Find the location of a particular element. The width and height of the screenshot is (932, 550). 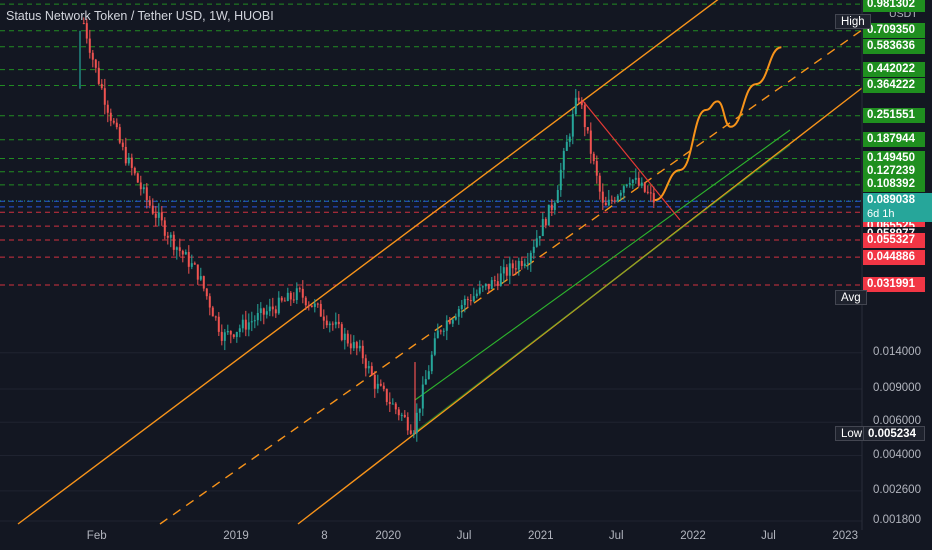

x-tick-label: 2020 is located at coordinates (388, 536).